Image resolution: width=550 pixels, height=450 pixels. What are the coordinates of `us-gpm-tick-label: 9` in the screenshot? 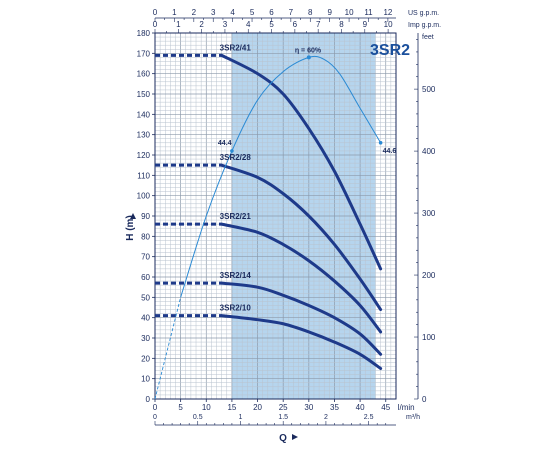 It's located at (329, 12).